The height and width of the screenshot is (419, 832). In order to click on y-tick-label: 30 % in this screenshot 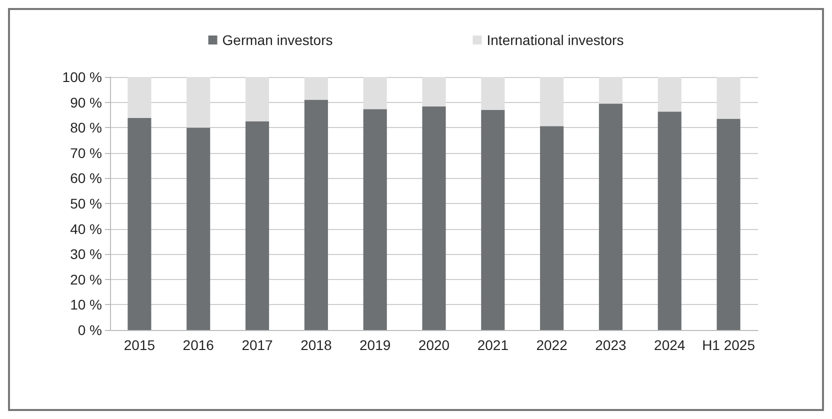, I will do `click(86, 254)`.